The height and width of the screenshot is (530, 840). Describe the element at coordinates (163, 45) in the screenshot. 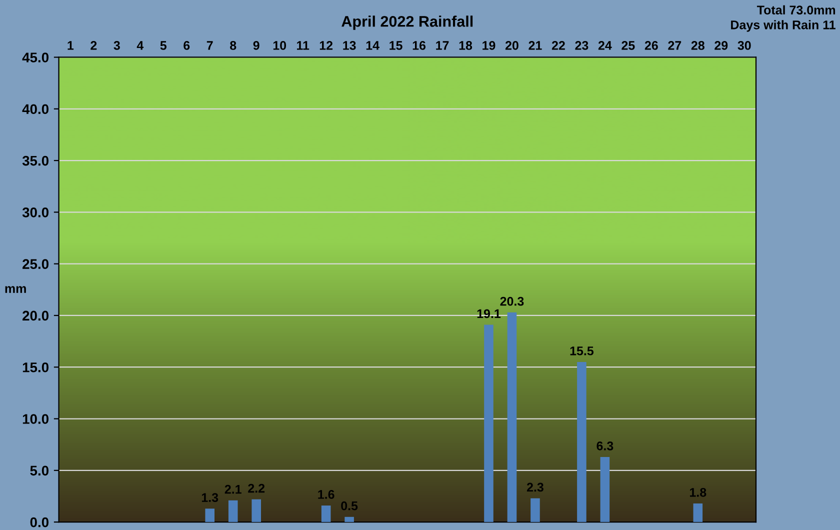

I see `x-tick-label: 5` at that location.